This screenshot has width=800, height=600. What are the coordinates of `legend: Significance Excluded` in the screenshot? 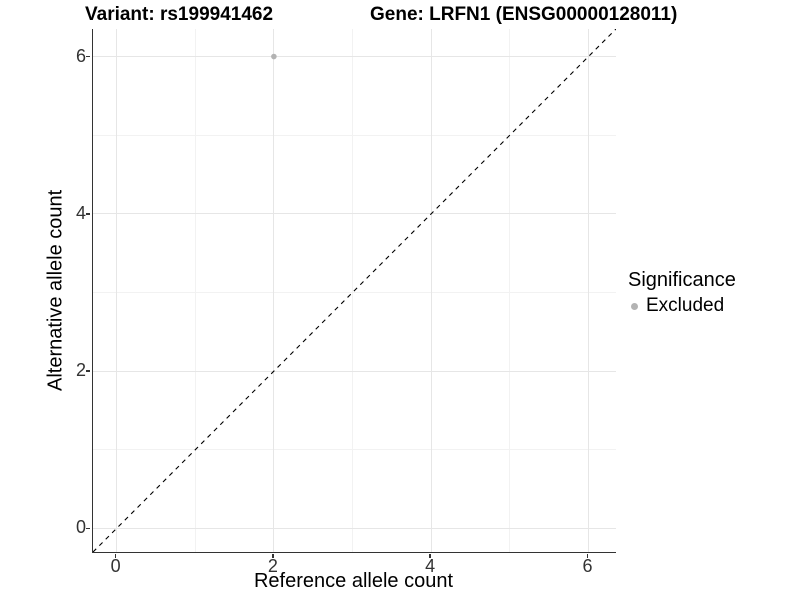 It's located at (682, 293).